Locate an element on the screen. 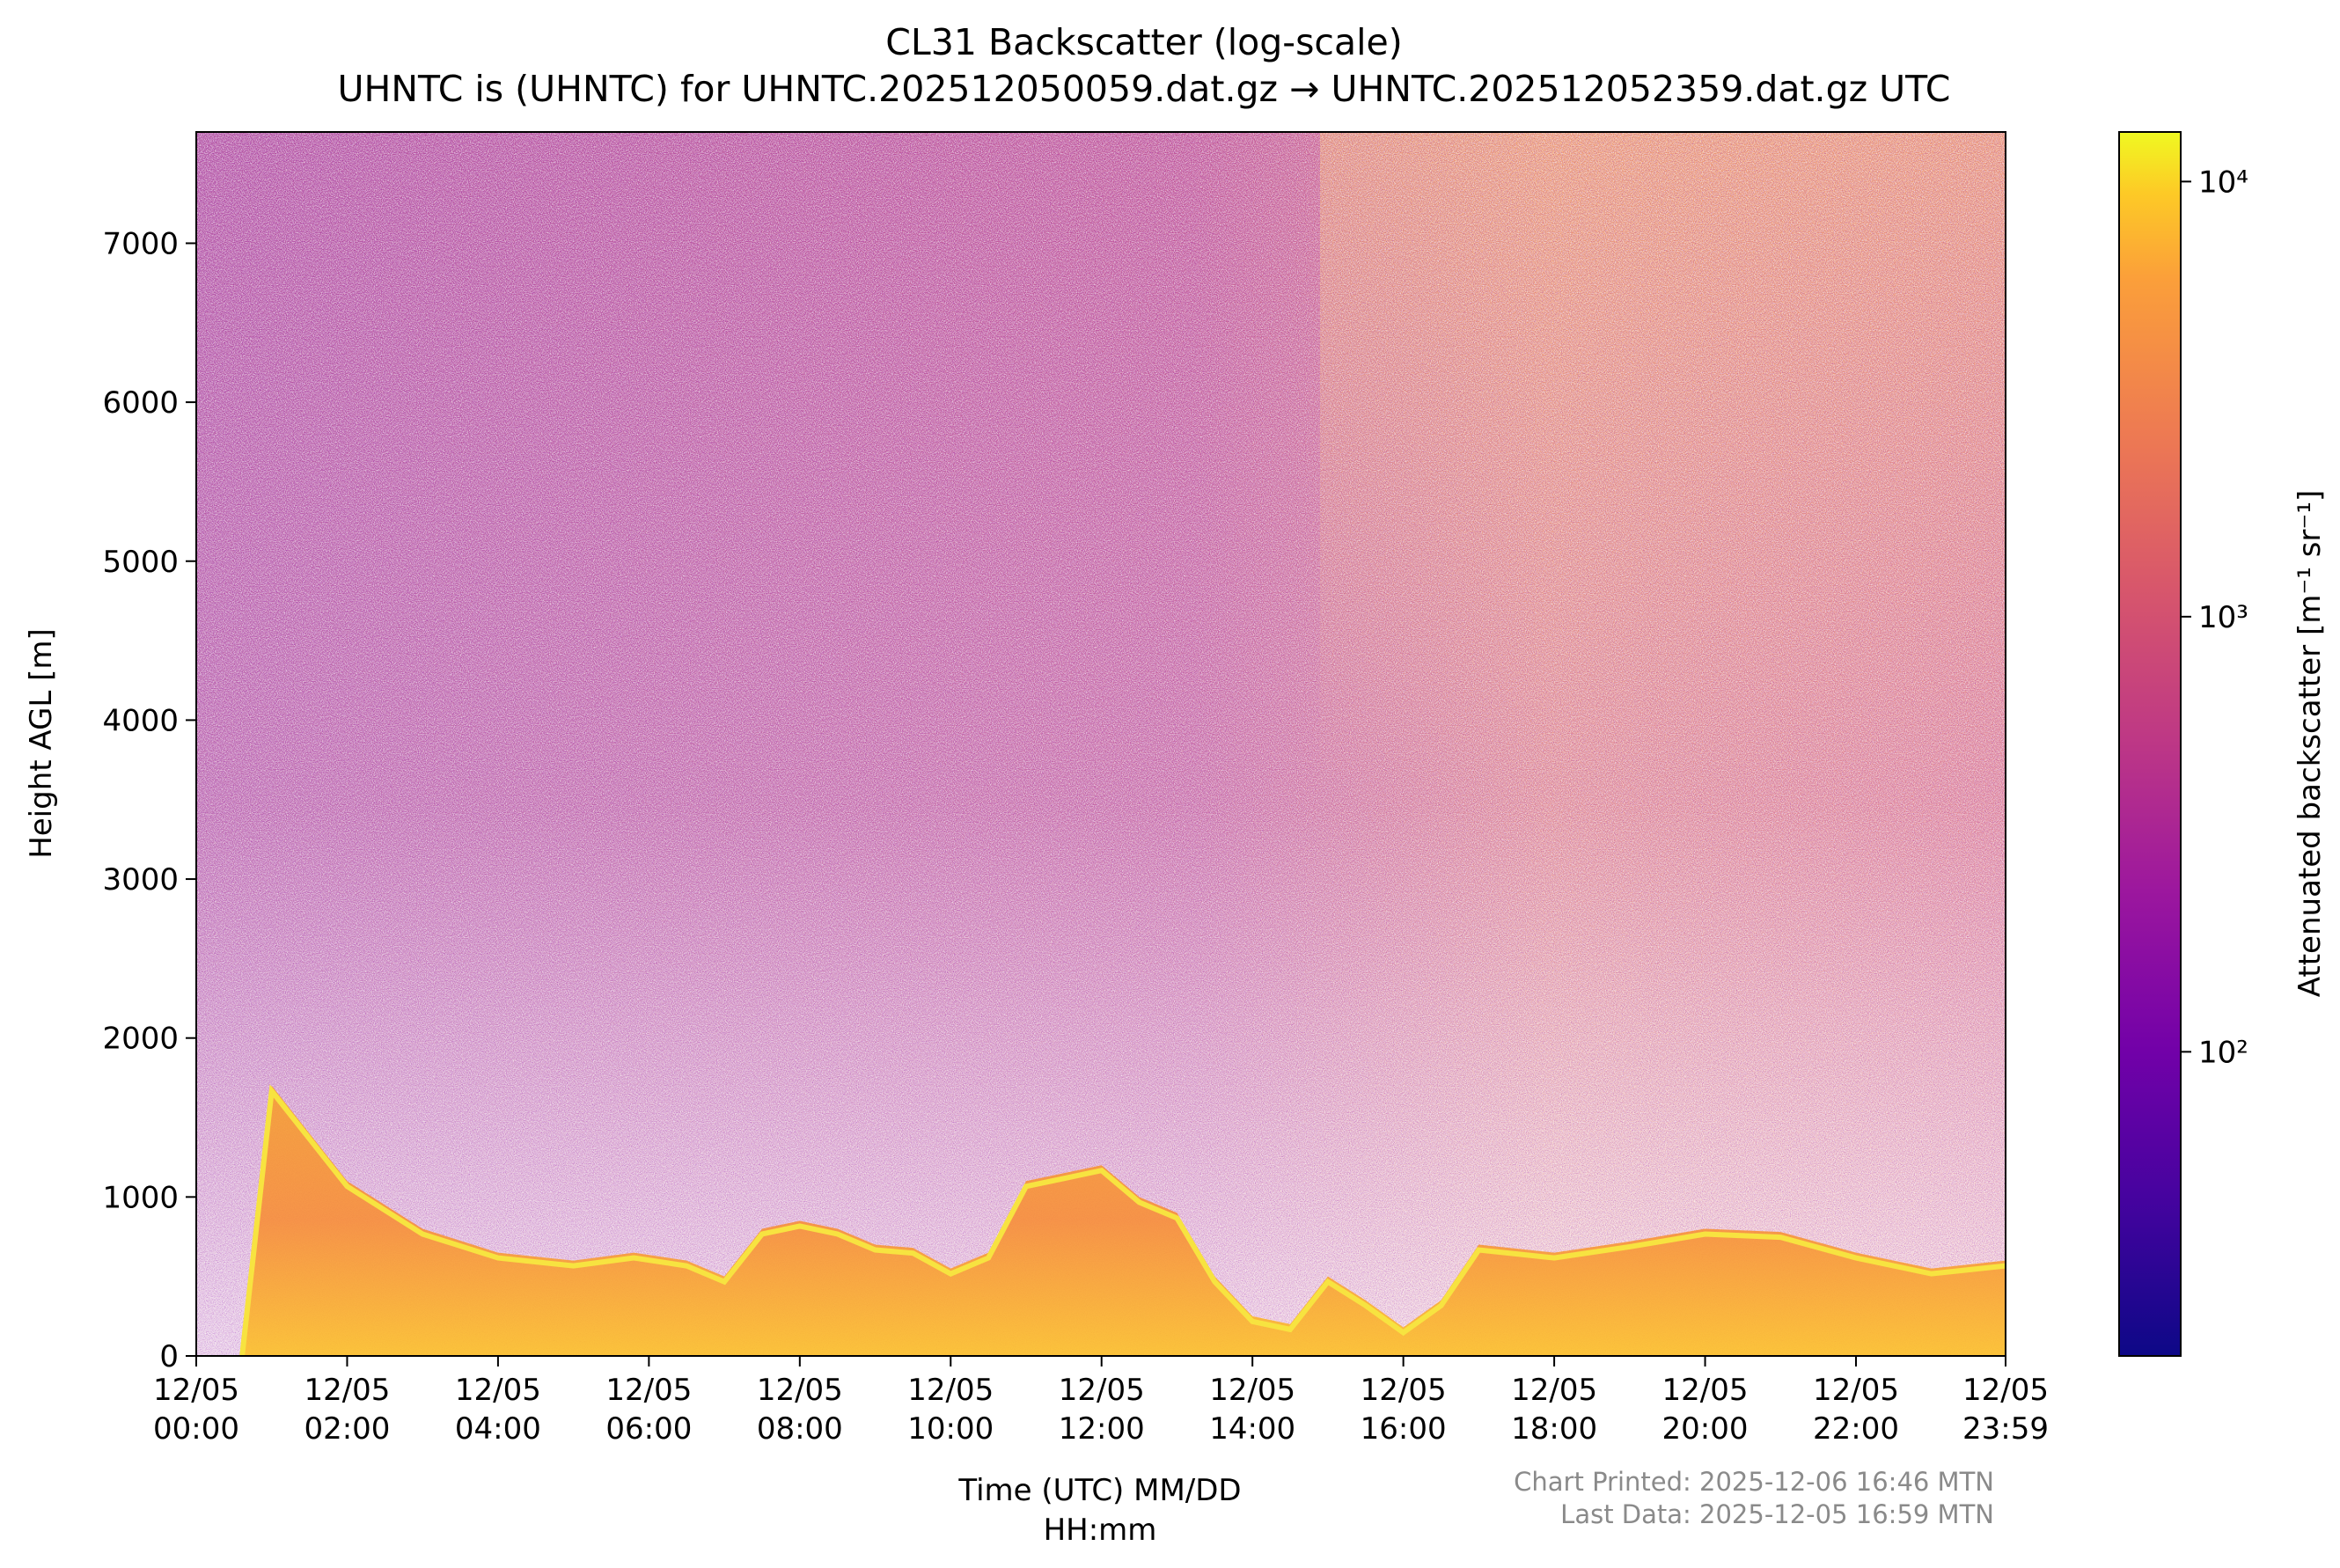  y-axis-label: Height AGL [m] is located at coordinates (41, 743).